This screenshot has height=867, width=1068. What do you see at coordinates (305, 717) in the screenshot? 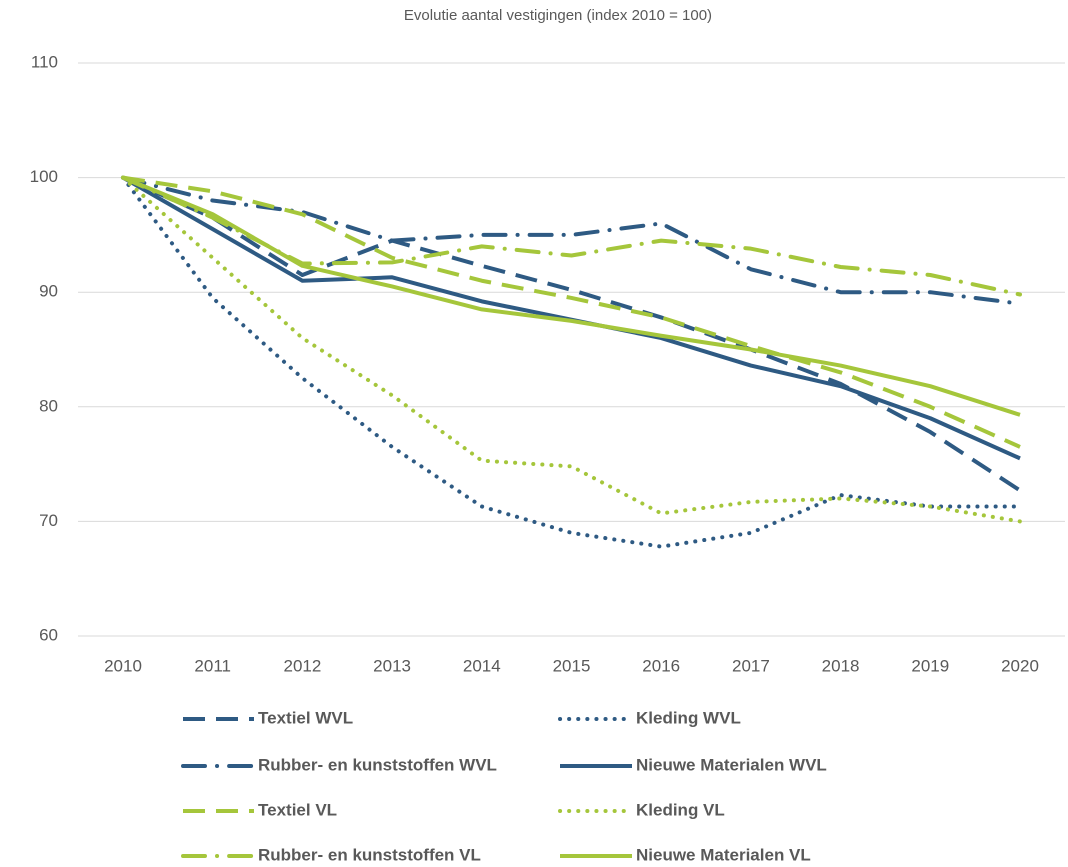
I see `legend-label: Textiel WVL` at bounding box center [305, 717].